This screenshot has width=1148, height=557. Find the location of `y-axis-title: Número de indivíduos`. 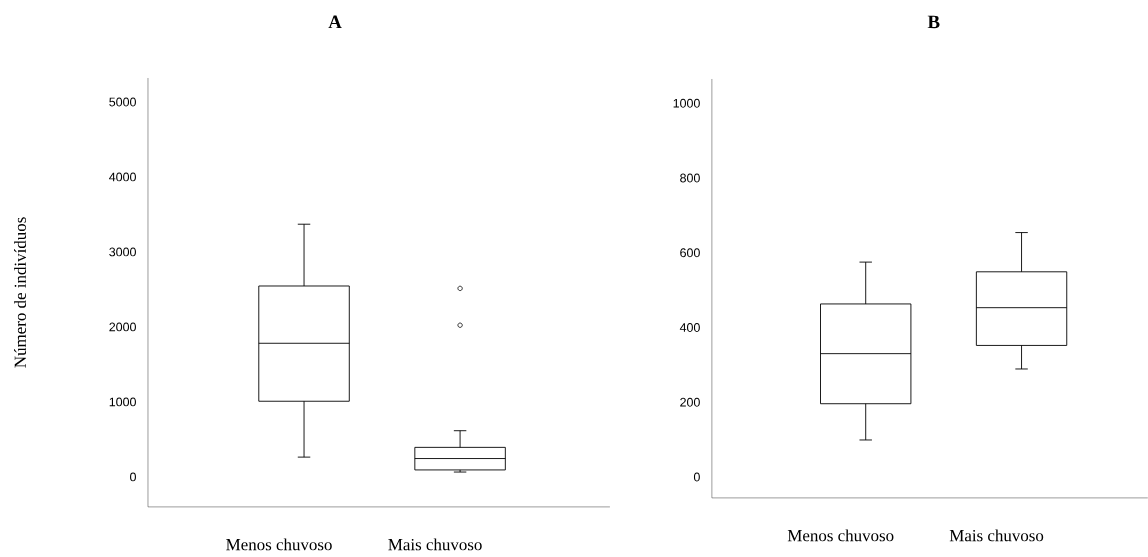

y-axis-title: Número de indivíduos is located at coordinates (20, 292).